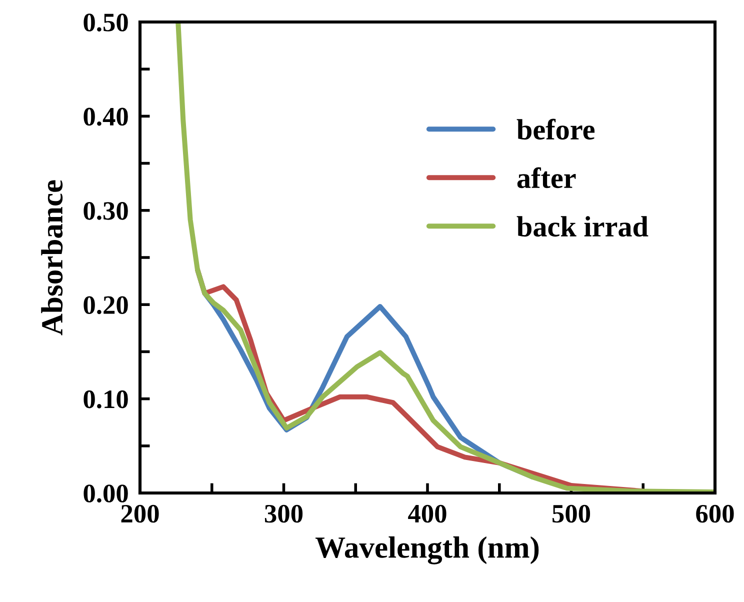 The image size is (744, 602). I want to click on y-tick-label: 0.40, so click(106, 117).